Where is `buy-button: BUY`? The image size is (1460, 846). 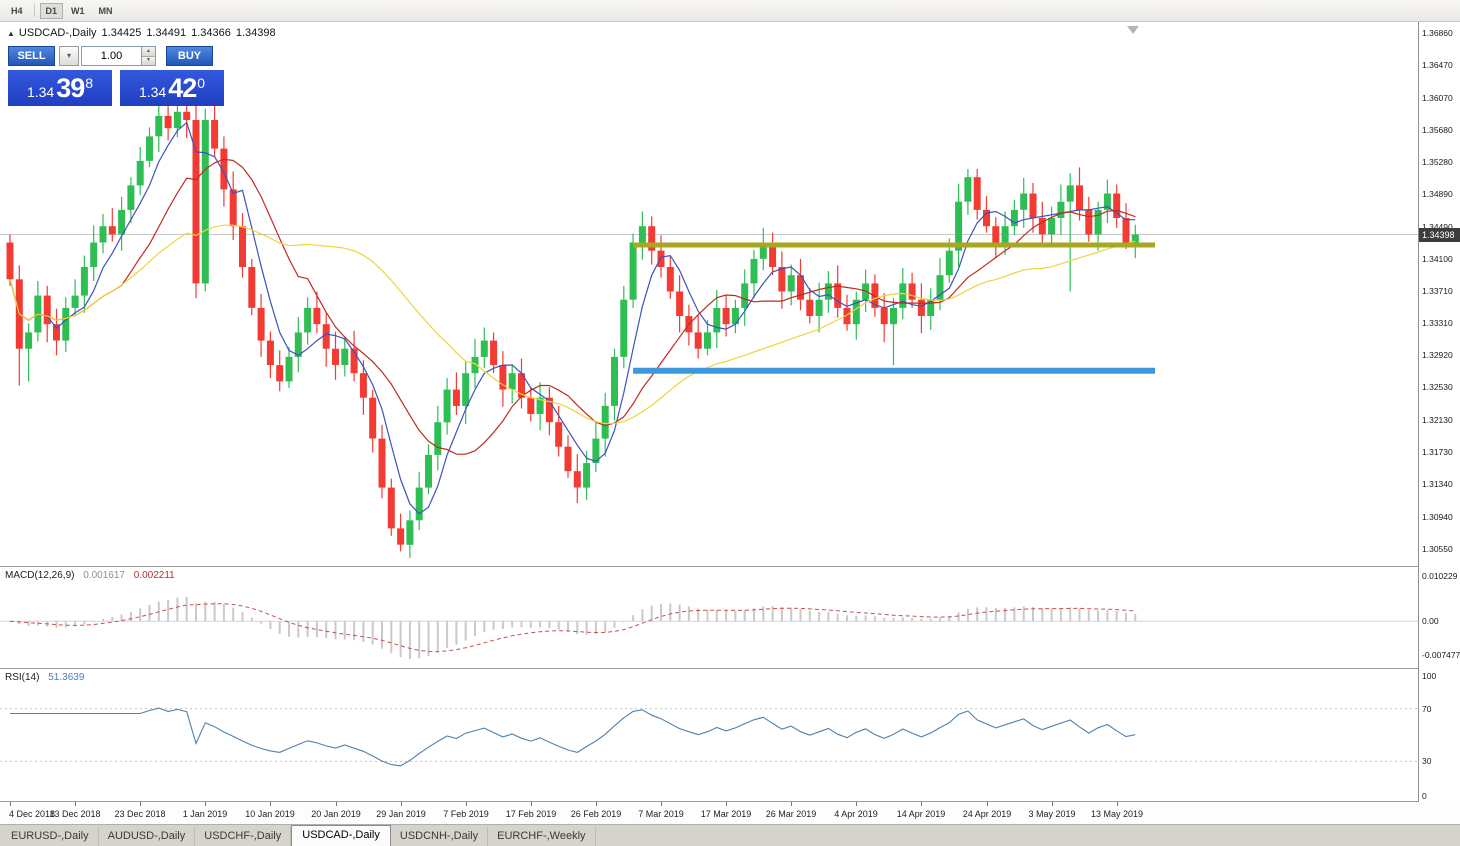
buy-button: BUY is located at coordinates (189, 56).